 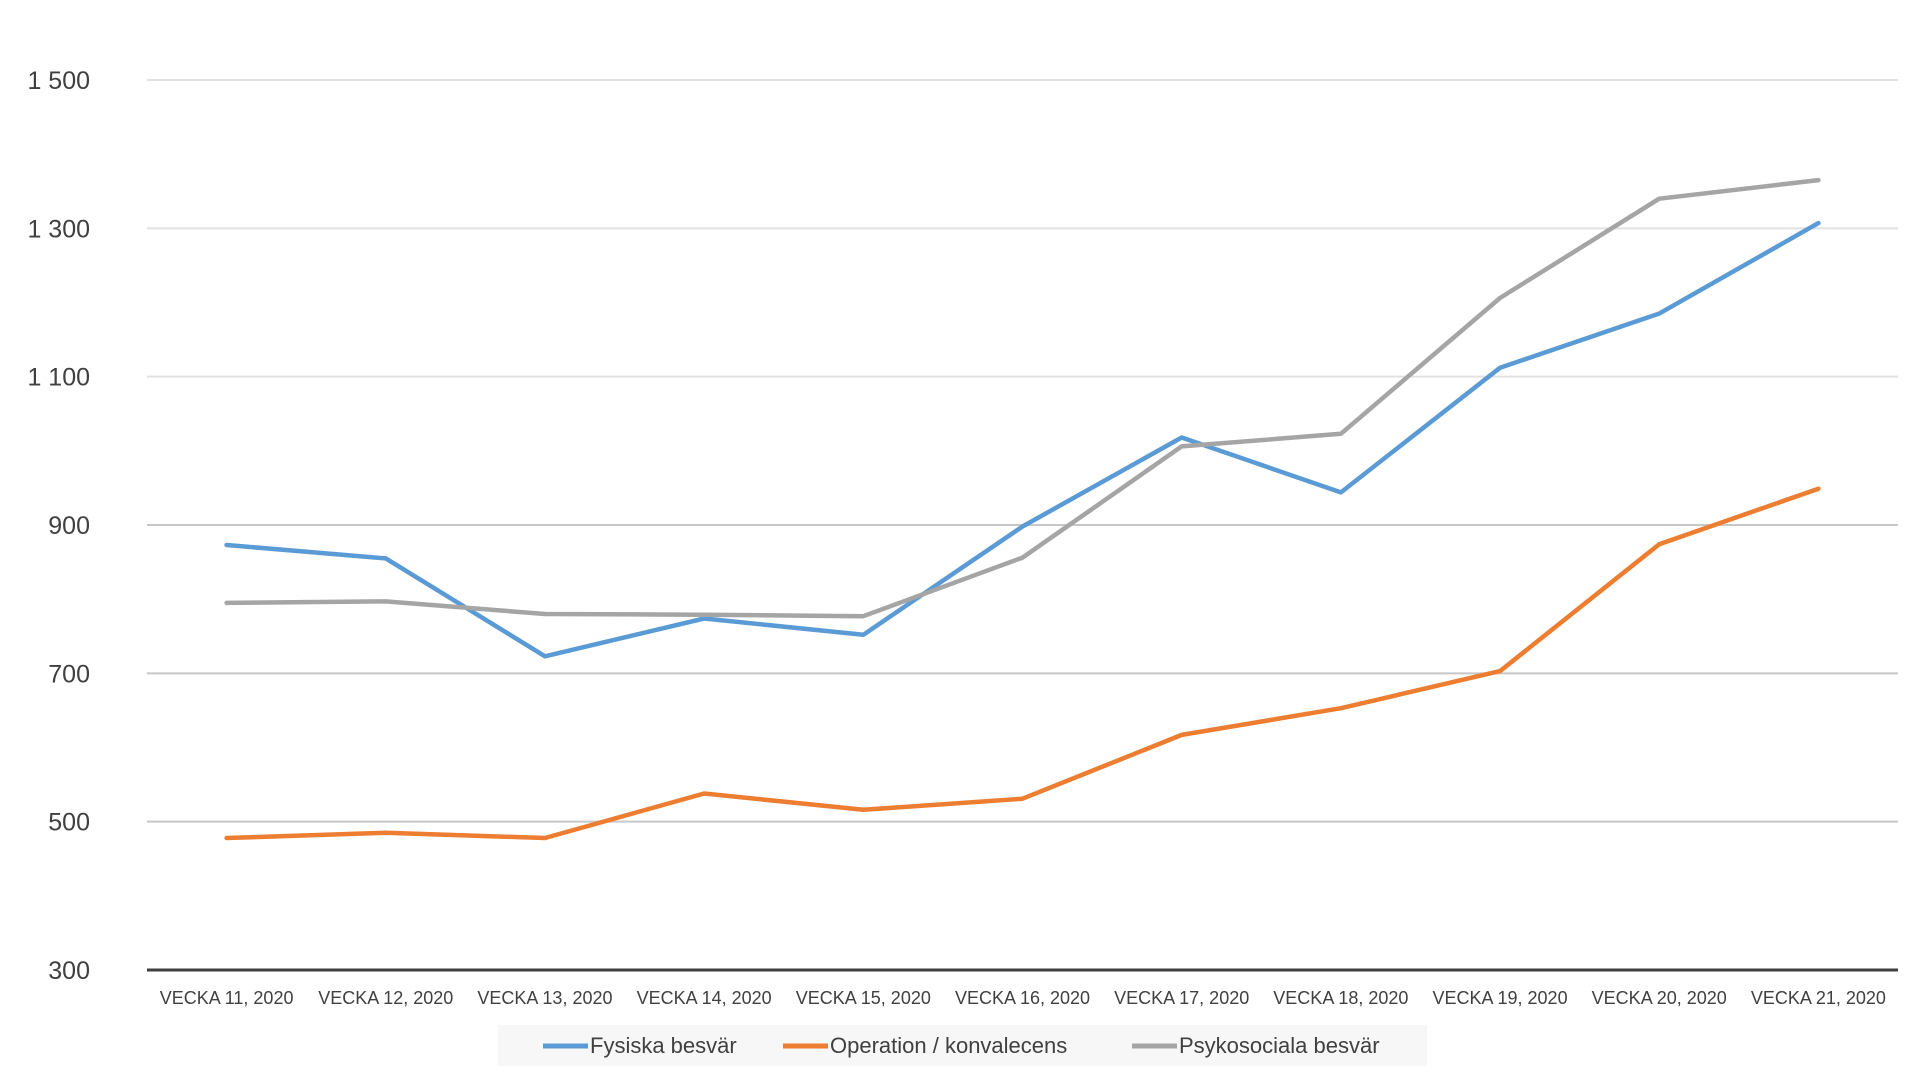 I want to click on legend-item: Operation / konvalecens, so click(x=925, y=1045).